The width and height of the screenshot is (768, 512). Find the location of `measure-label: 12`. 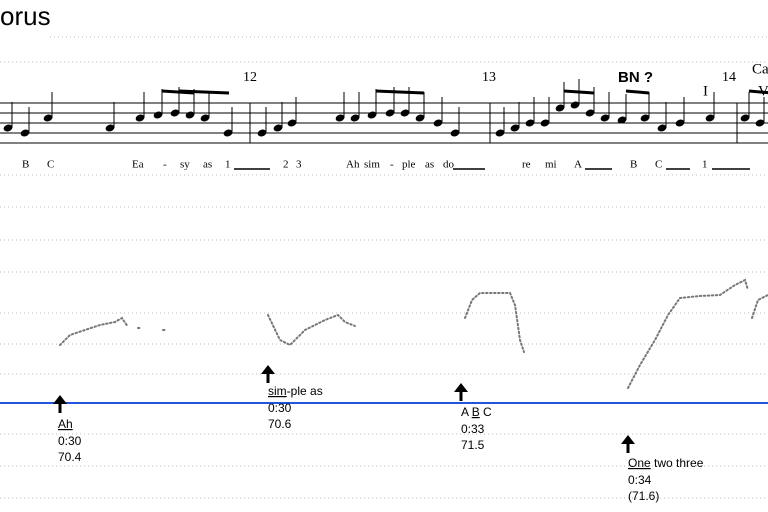

measure-label: 12 is located at coordinates (250, 77).